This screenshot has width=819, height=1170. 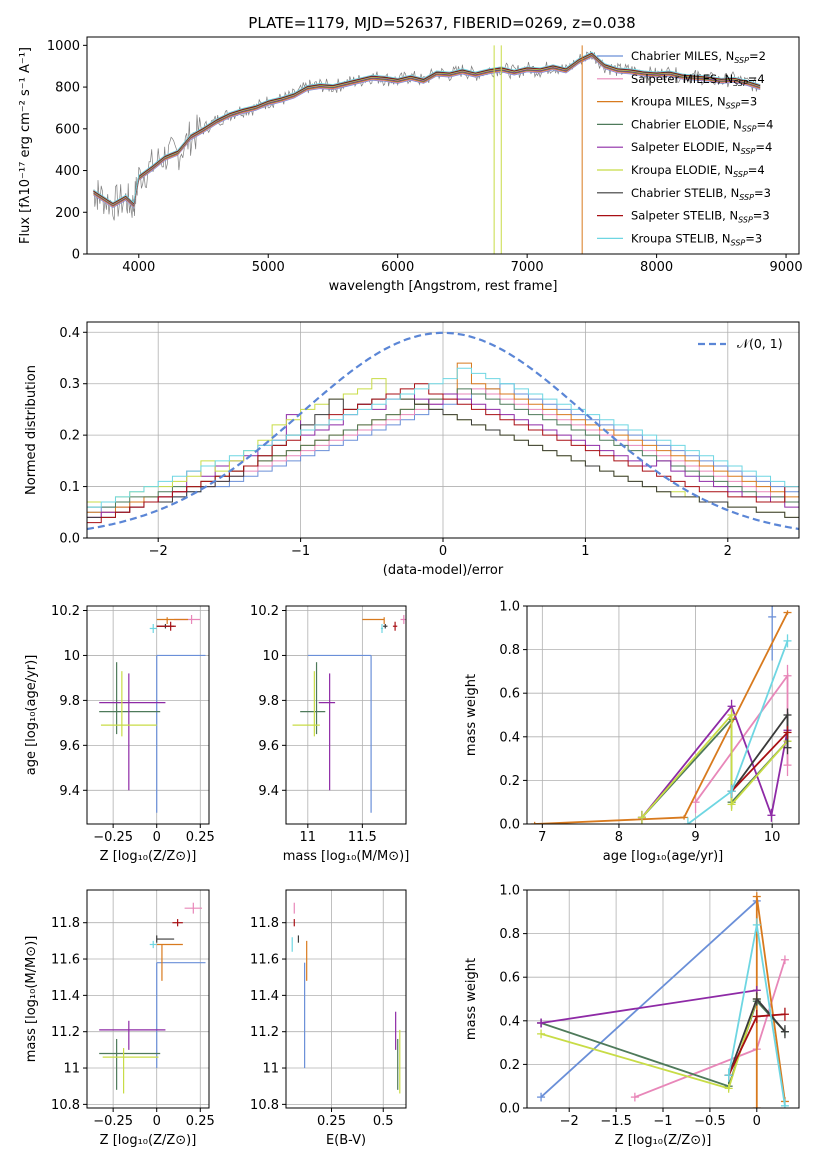 What do you see at coordinates (509, 891) in the screenshot?
I see `y-tick-label: 1.0` at bounding box center [509, 891].